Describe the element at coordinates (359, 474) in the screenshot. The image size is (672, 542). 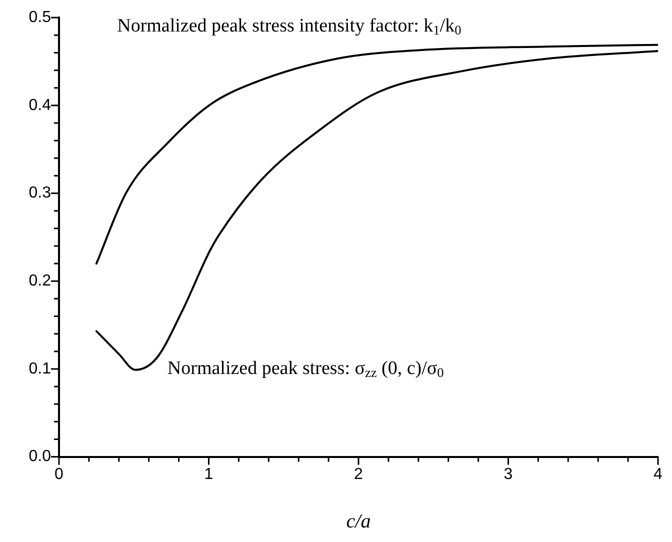
I see `x-tick-label: 2` at that location.